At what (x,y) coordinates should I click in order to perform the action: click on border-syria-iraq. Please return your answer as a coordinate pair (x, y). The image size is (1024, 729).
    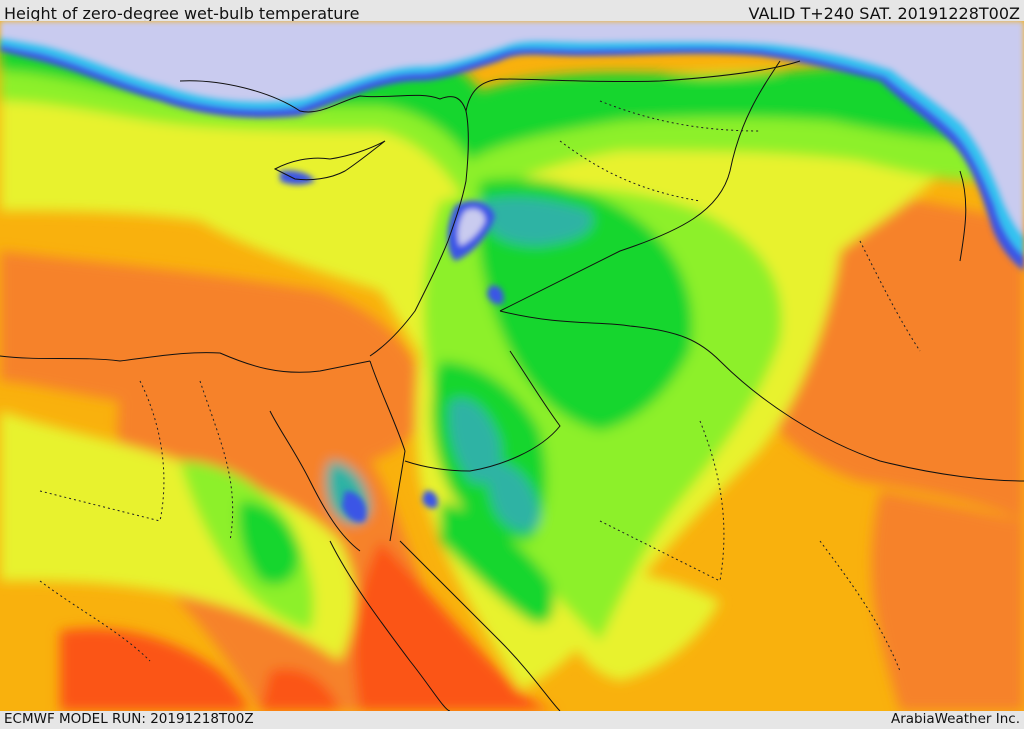
    Looking at the image, I should click on (640, 186).